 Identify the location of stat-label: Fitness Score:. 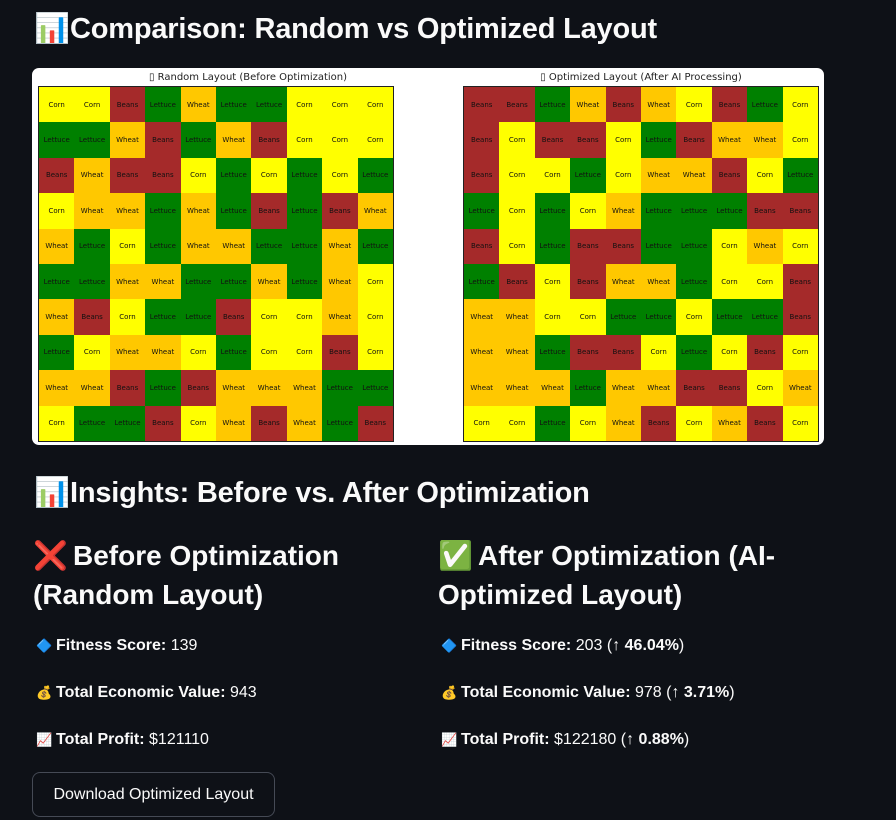
(516, 645).